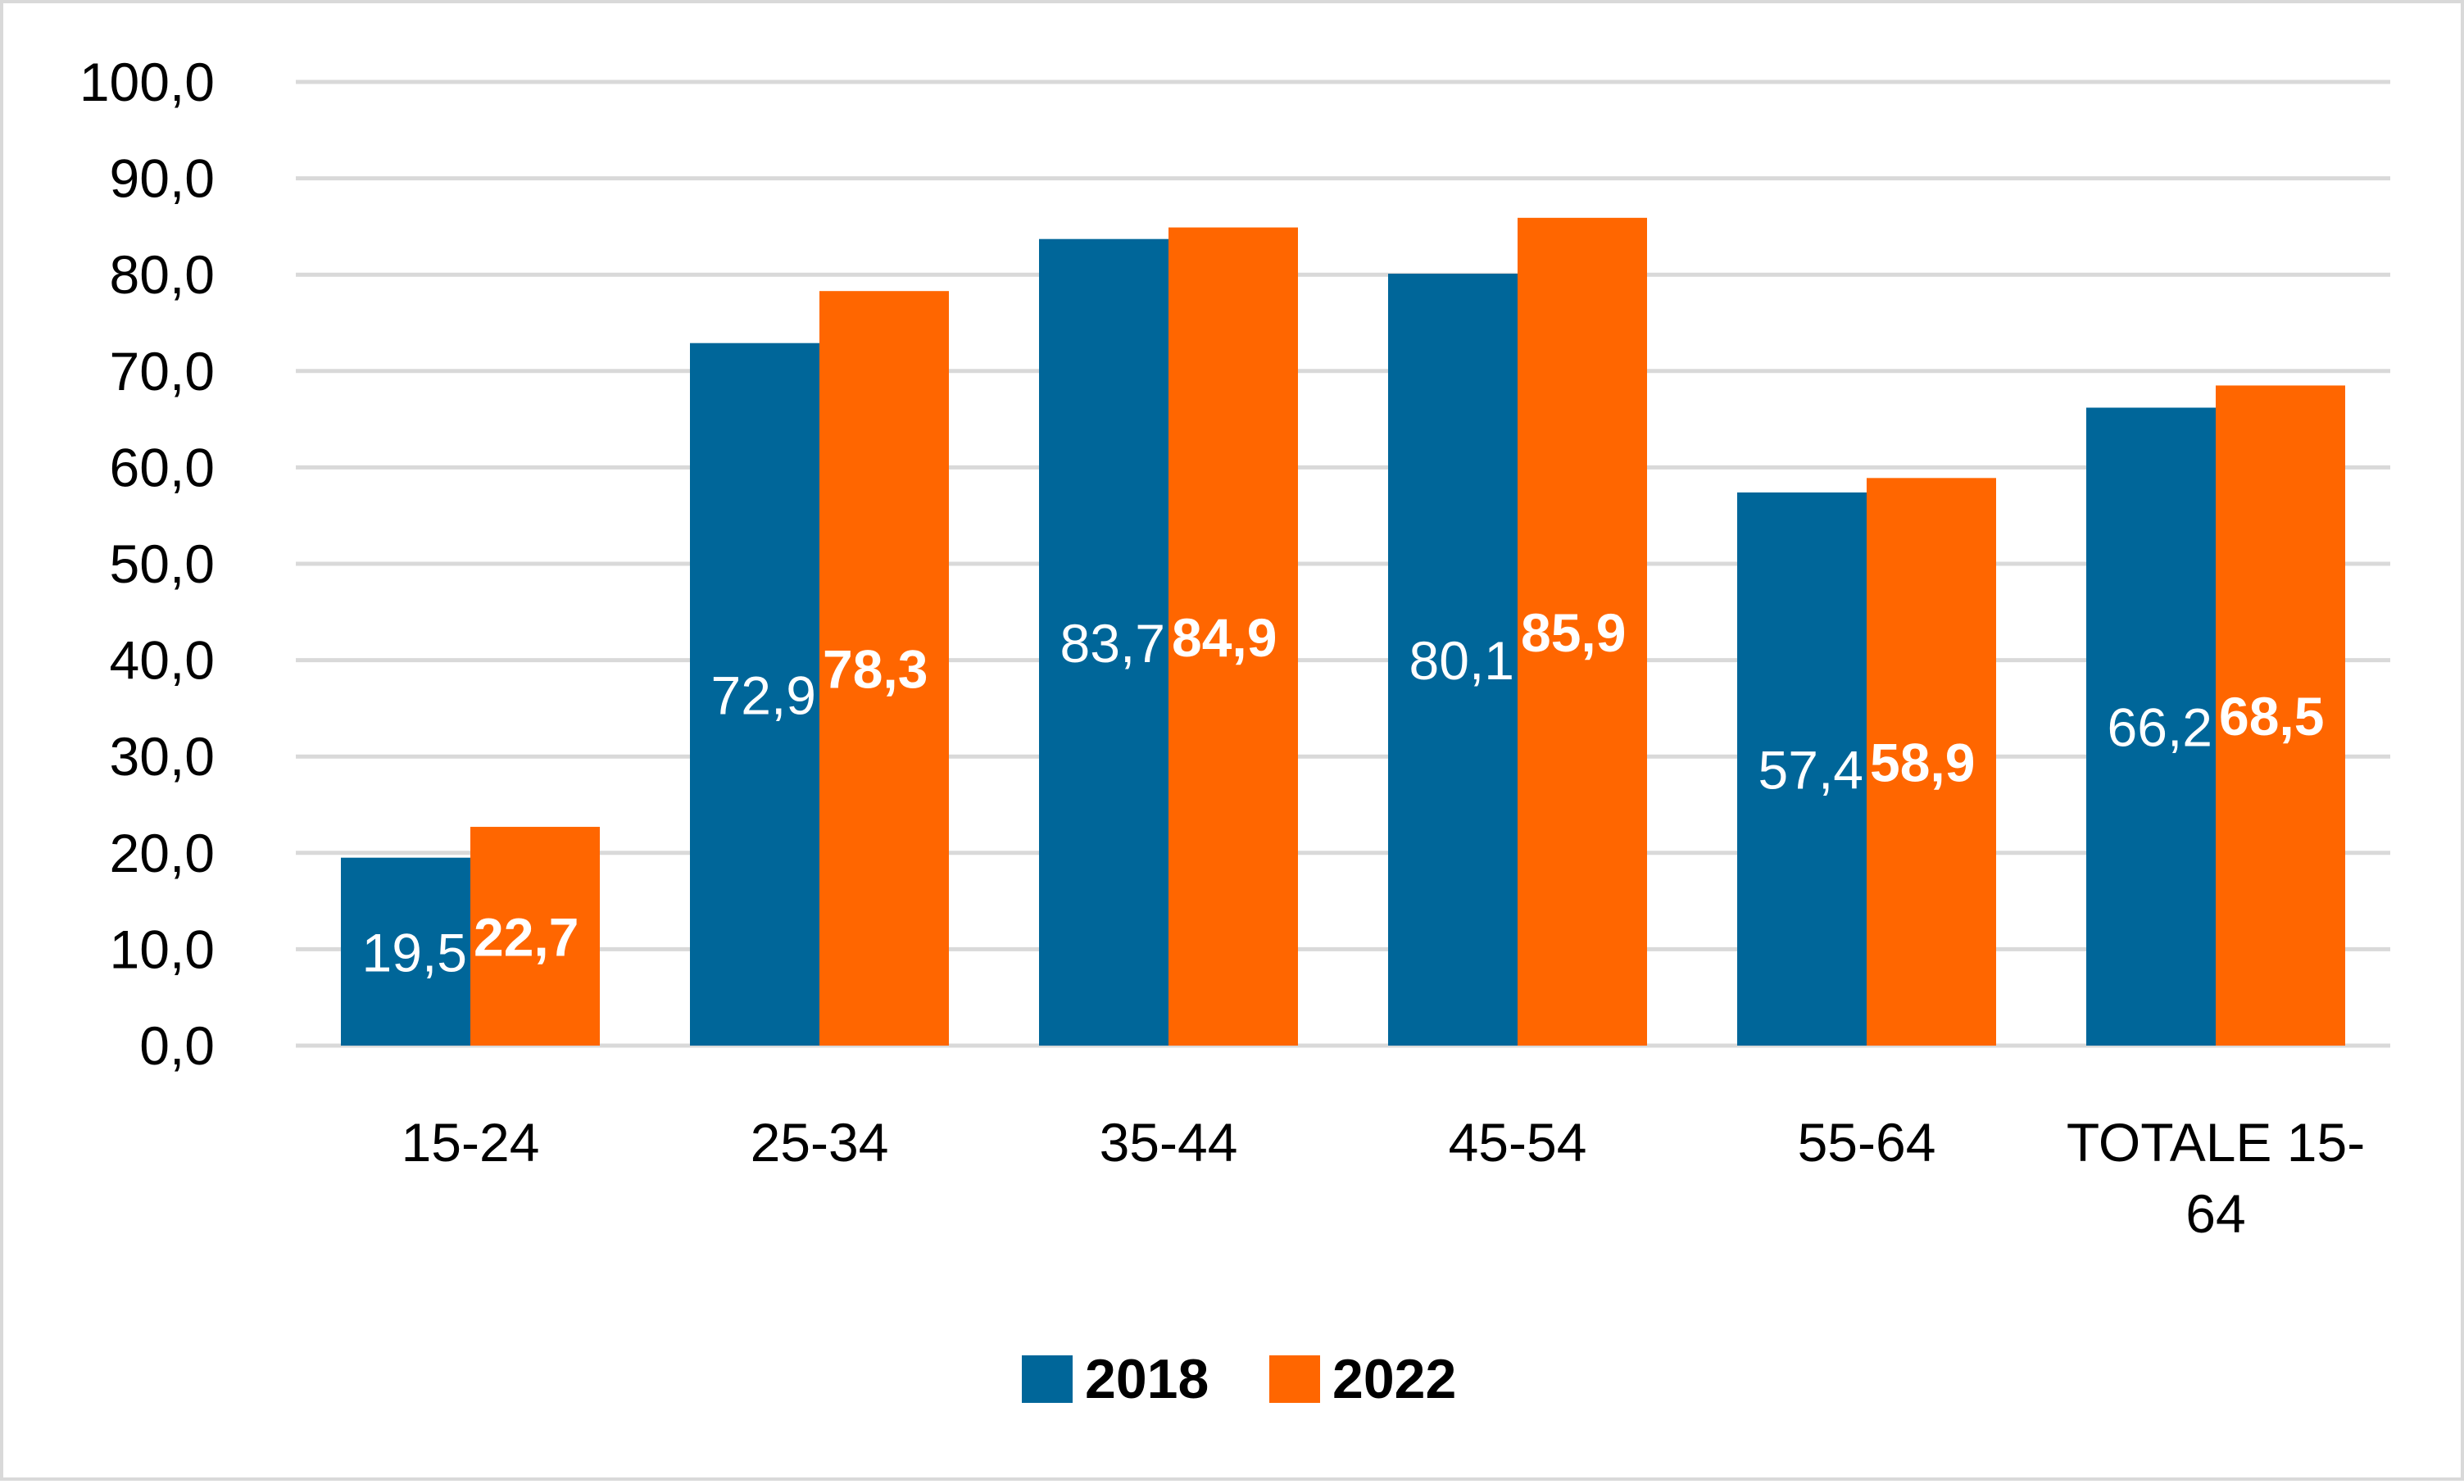  What do you see at coordinates (1112, 643) in the screenshot?
I see `data-label-2018: 83,7` at bounding box center [1112, 643].